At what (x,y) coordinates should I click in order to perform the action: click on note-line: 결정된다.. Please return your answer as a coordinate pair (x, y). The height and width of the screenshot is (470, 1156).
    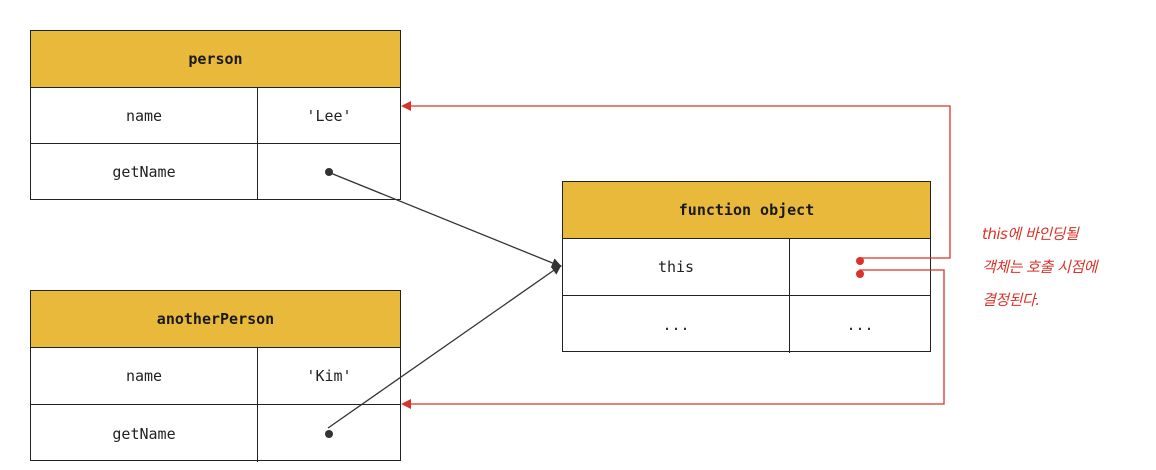
    Looking at the image, I should click on (1011, 300).